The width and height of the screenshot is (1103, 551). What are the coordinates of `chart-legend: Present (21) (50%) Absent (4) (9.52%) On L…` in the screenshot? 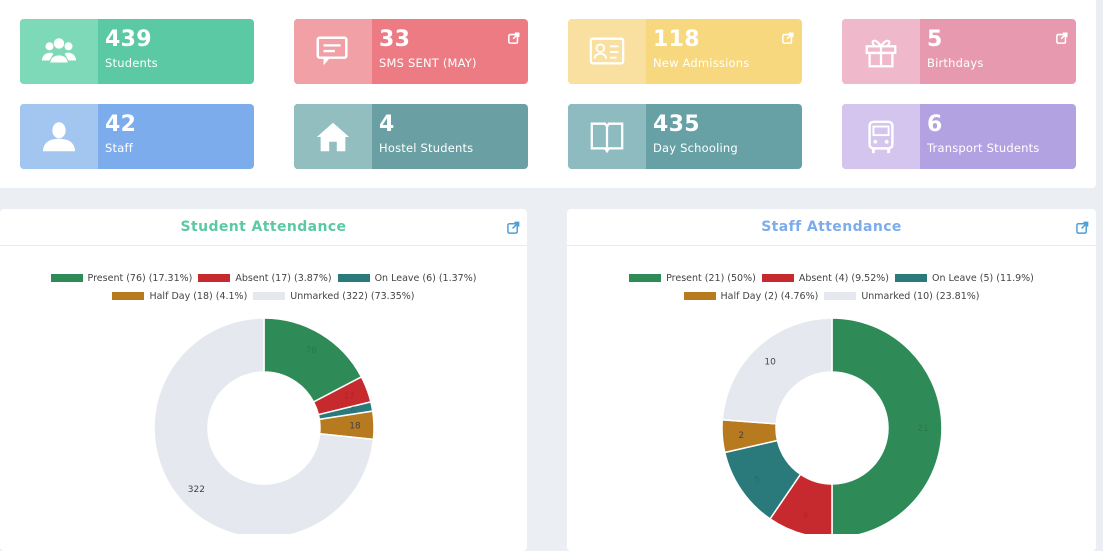 It's located at (831, 287).